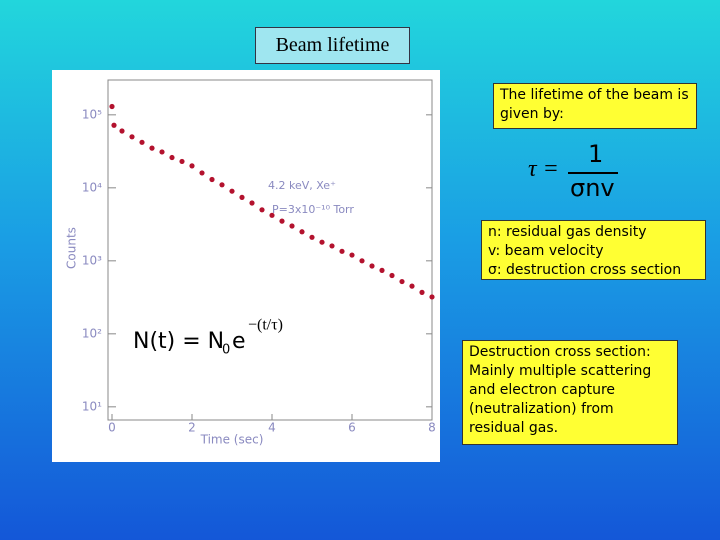 This screenshot has height=540, width=720. Describe the element at coordinates (543, 169) in the screenshot. I see `formula-left: τ =` at that location.